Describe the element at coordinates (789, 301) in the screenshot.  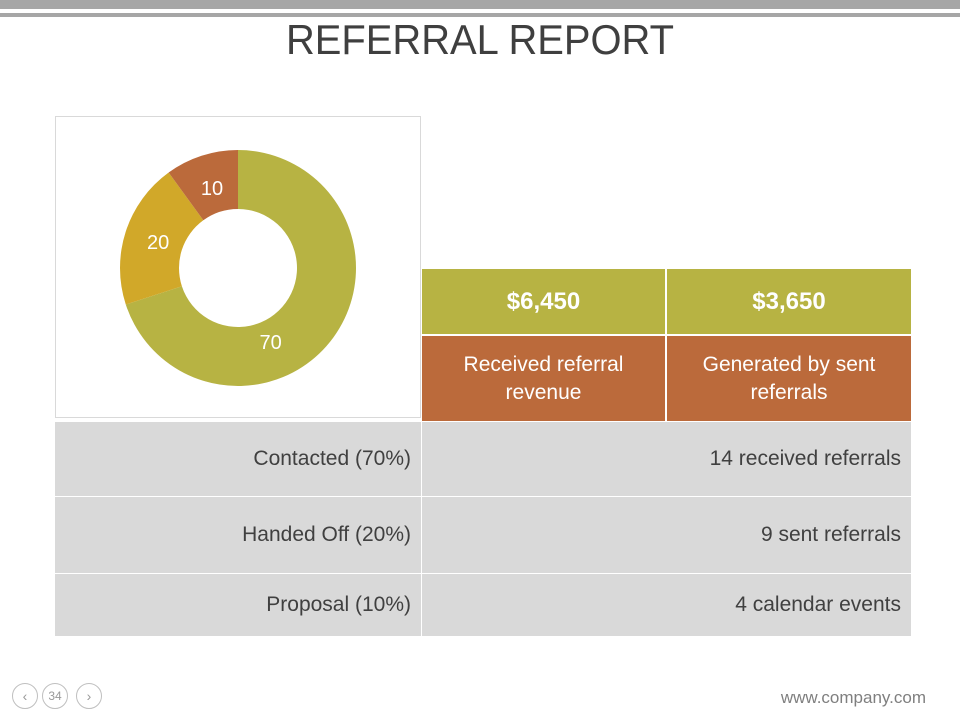
I see `generated-revenue-value: $3,650` at that location.